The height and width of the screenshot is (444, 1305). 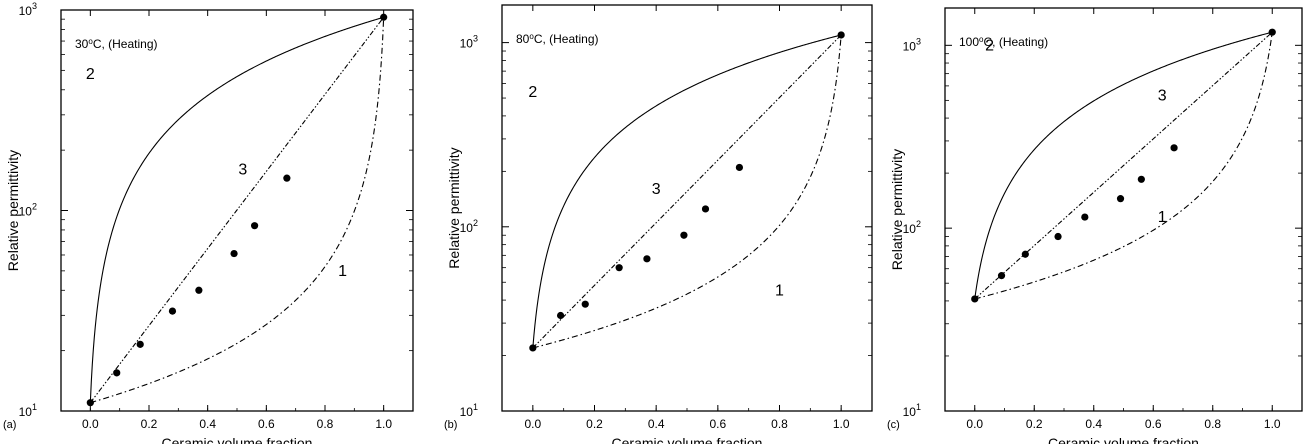 What do you see at coordinates (557, 39) in the screenshot?
I see `condition-label: 80oC, (Heating)` at bounding box center [557, 39].